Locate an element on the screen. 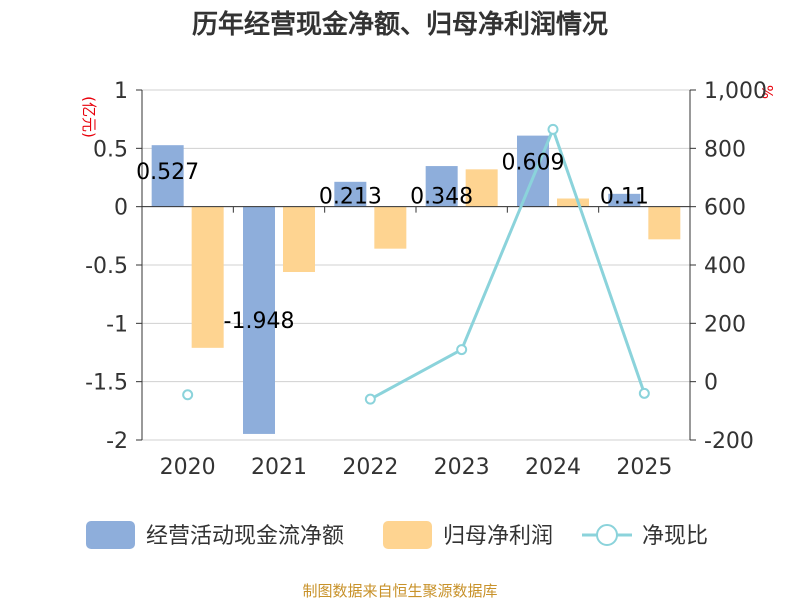 Image resolution: width=800 pixels, height=600 pixels. left-tick-label: 1 is located at coordinates (121, 91).